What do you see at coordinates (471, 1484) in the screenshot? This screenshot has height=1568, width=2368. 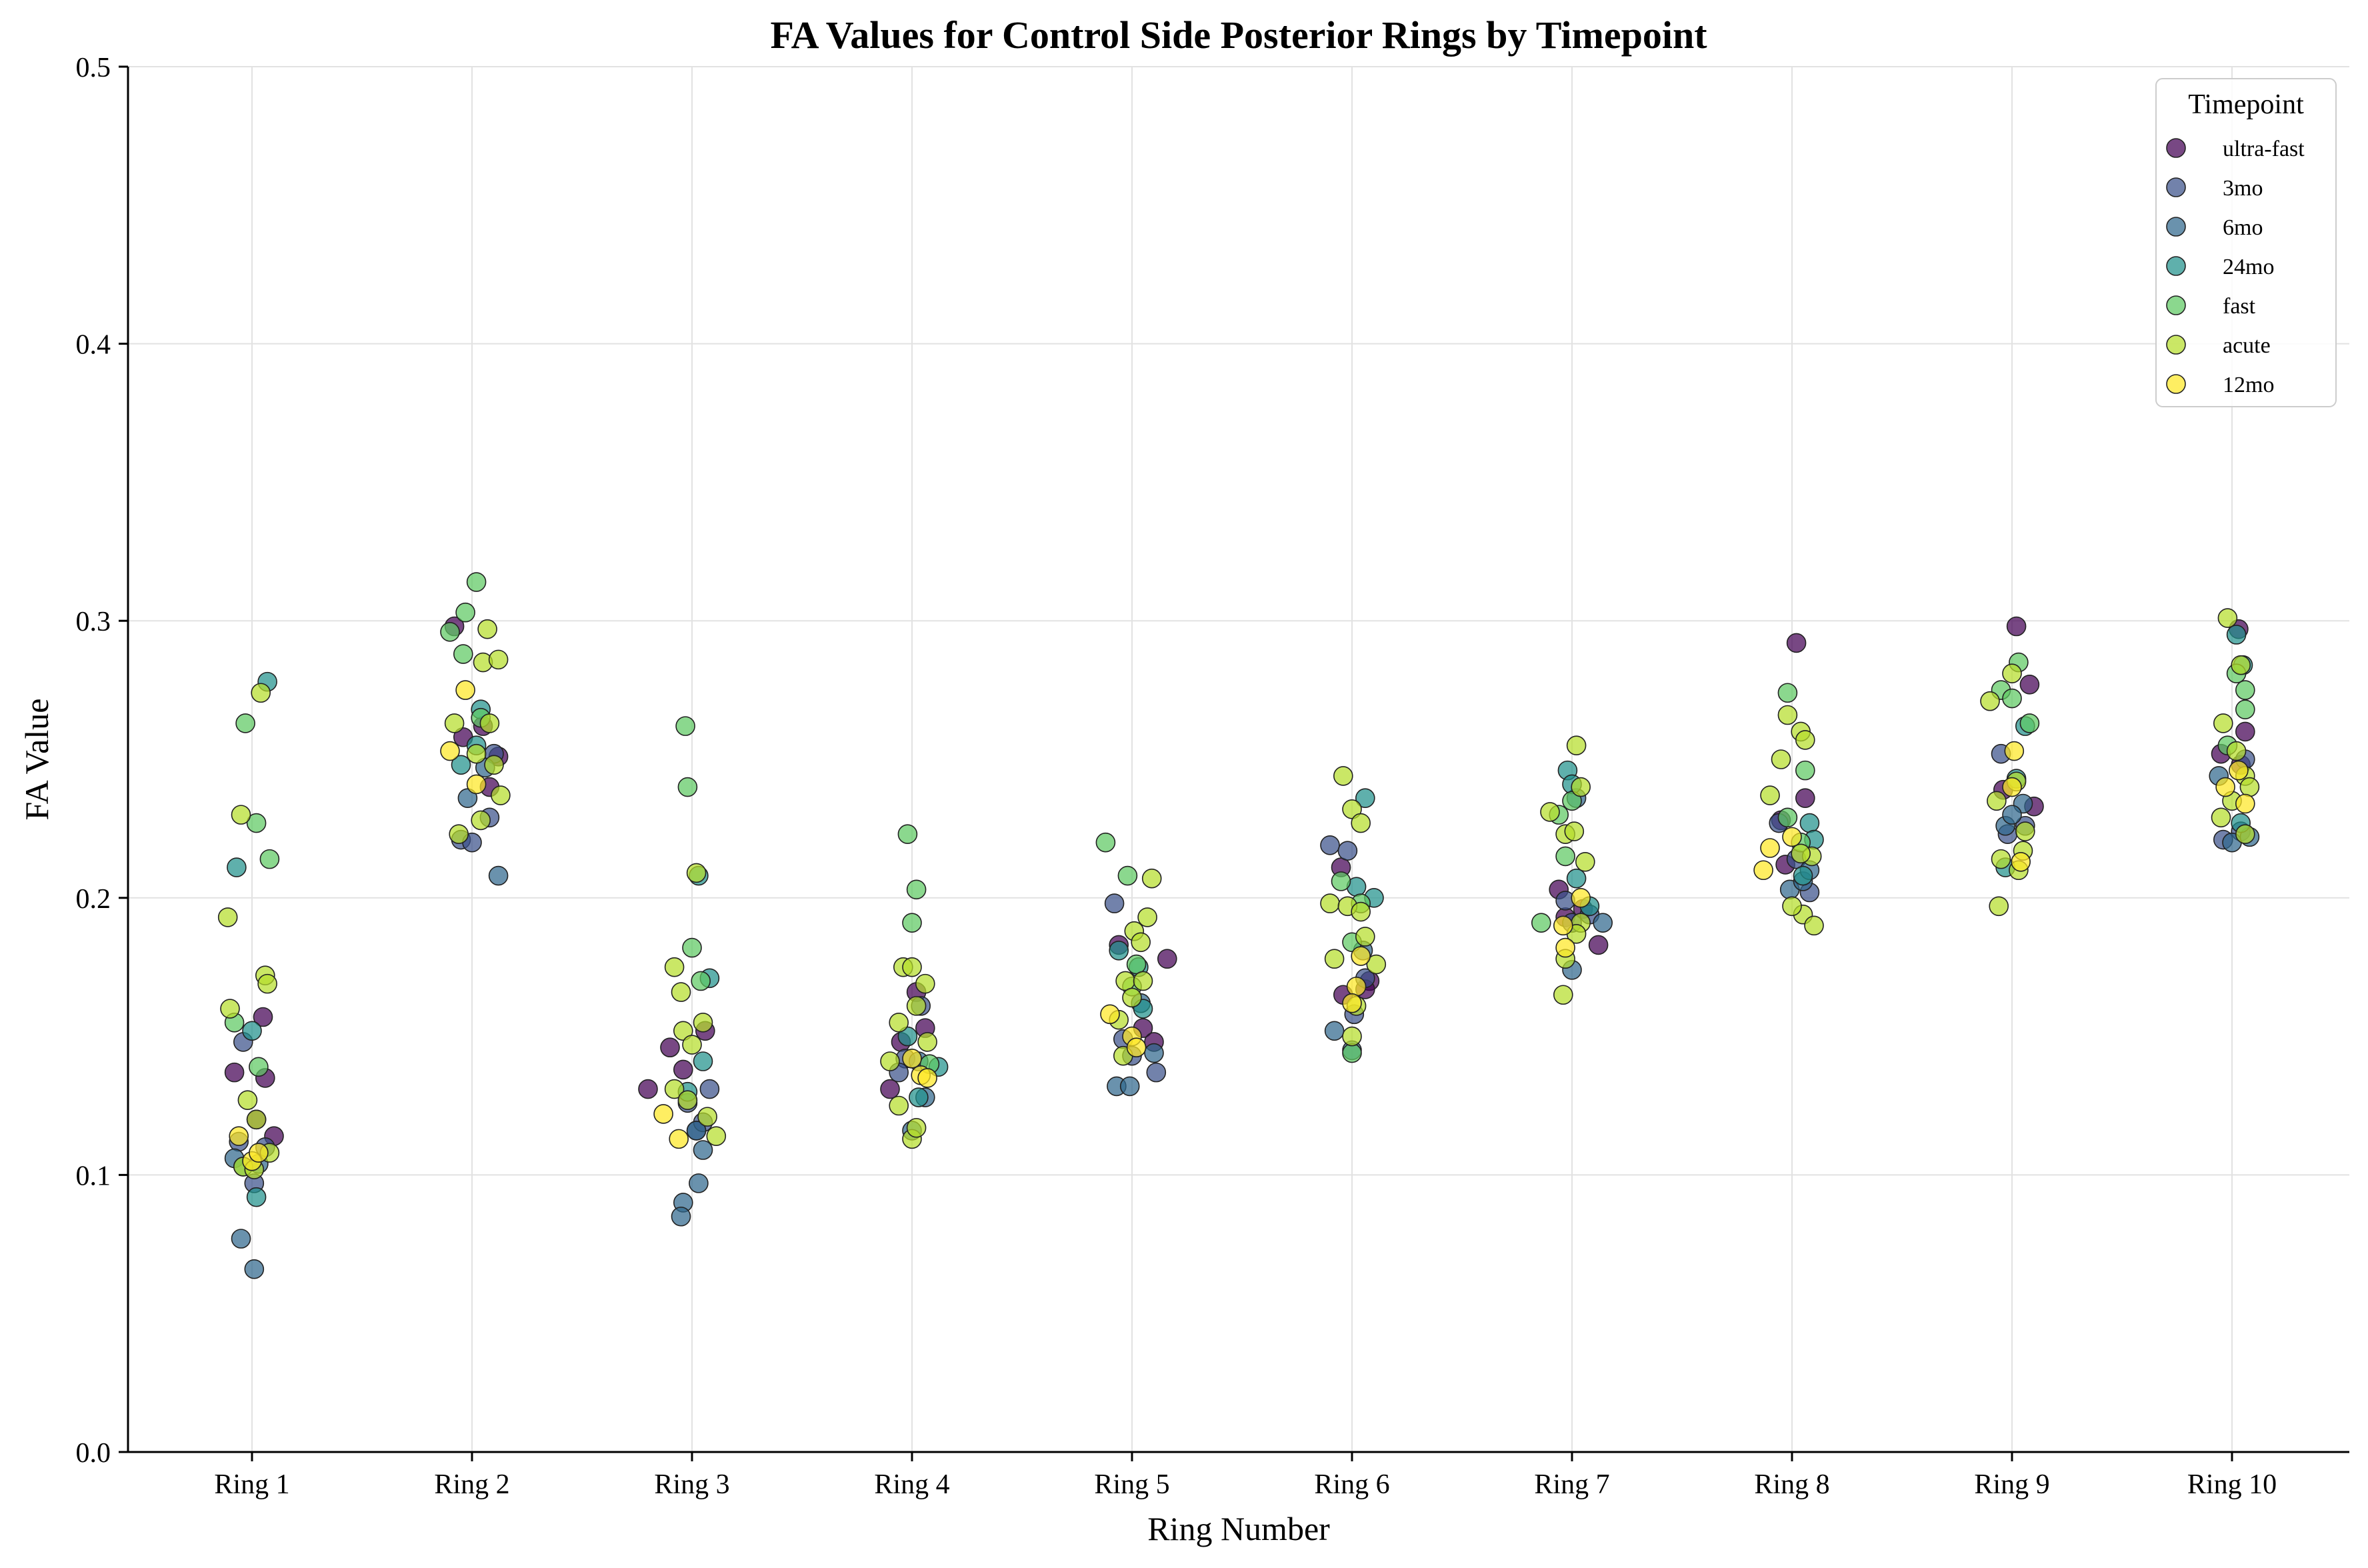 I see `x-tick-label: Ring 2` at bounding box center [471, 1484].